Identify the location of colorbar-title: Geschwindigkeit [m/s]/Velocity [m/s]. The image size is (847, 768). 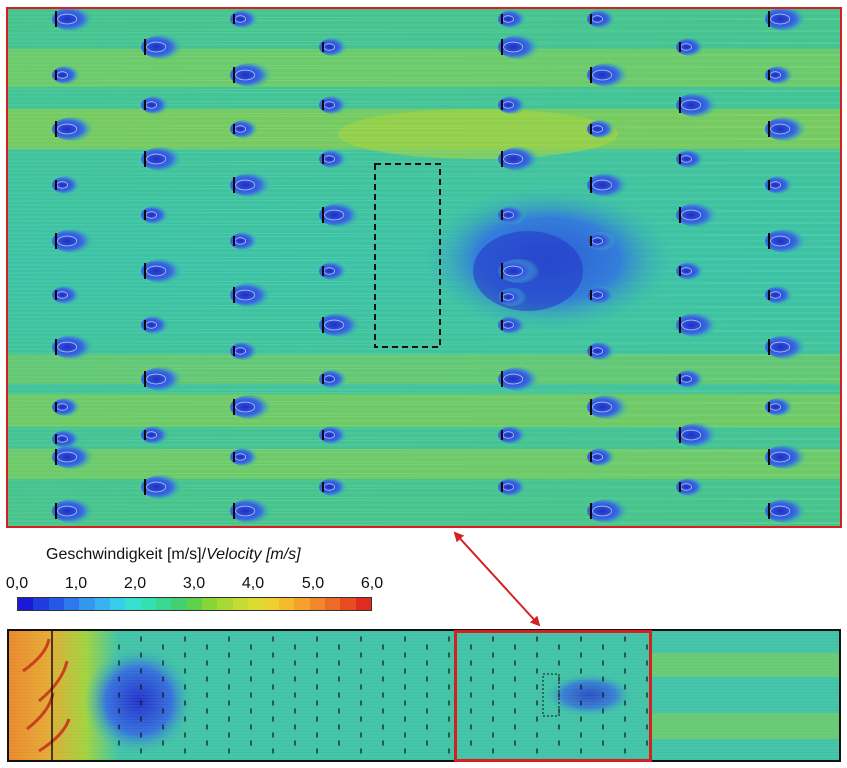
(173, 555).